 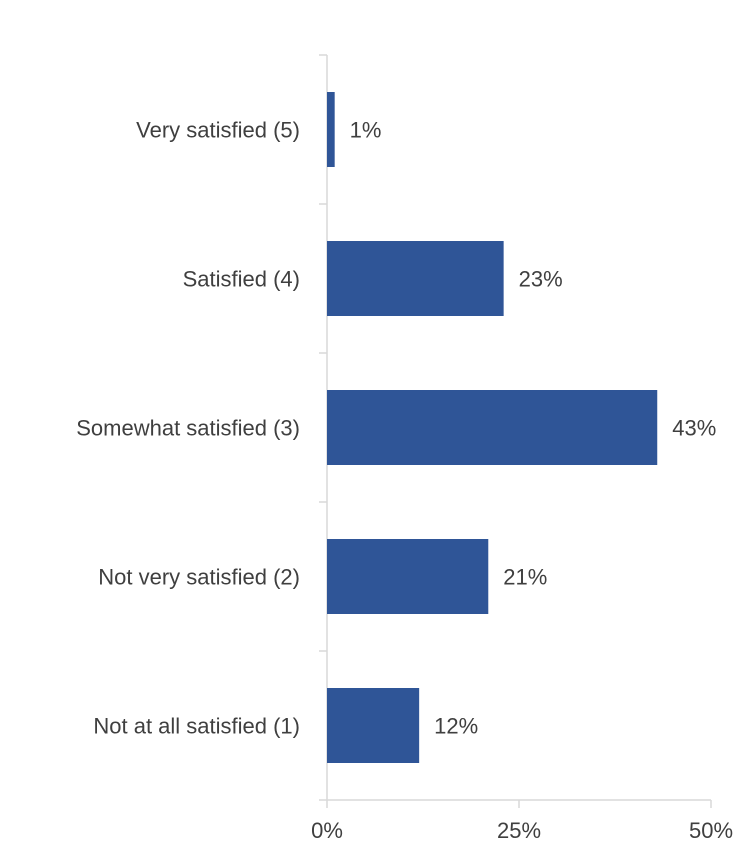 I want to click on x-tick-label: 0%, so click(x=327, y=830).